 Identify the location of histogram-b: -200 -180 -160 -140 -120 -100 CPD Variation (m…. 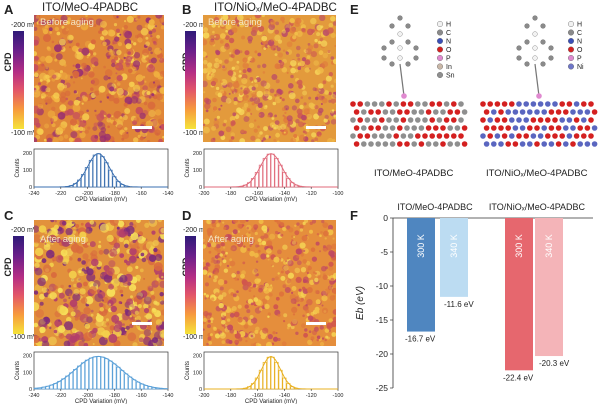
(264, 174).